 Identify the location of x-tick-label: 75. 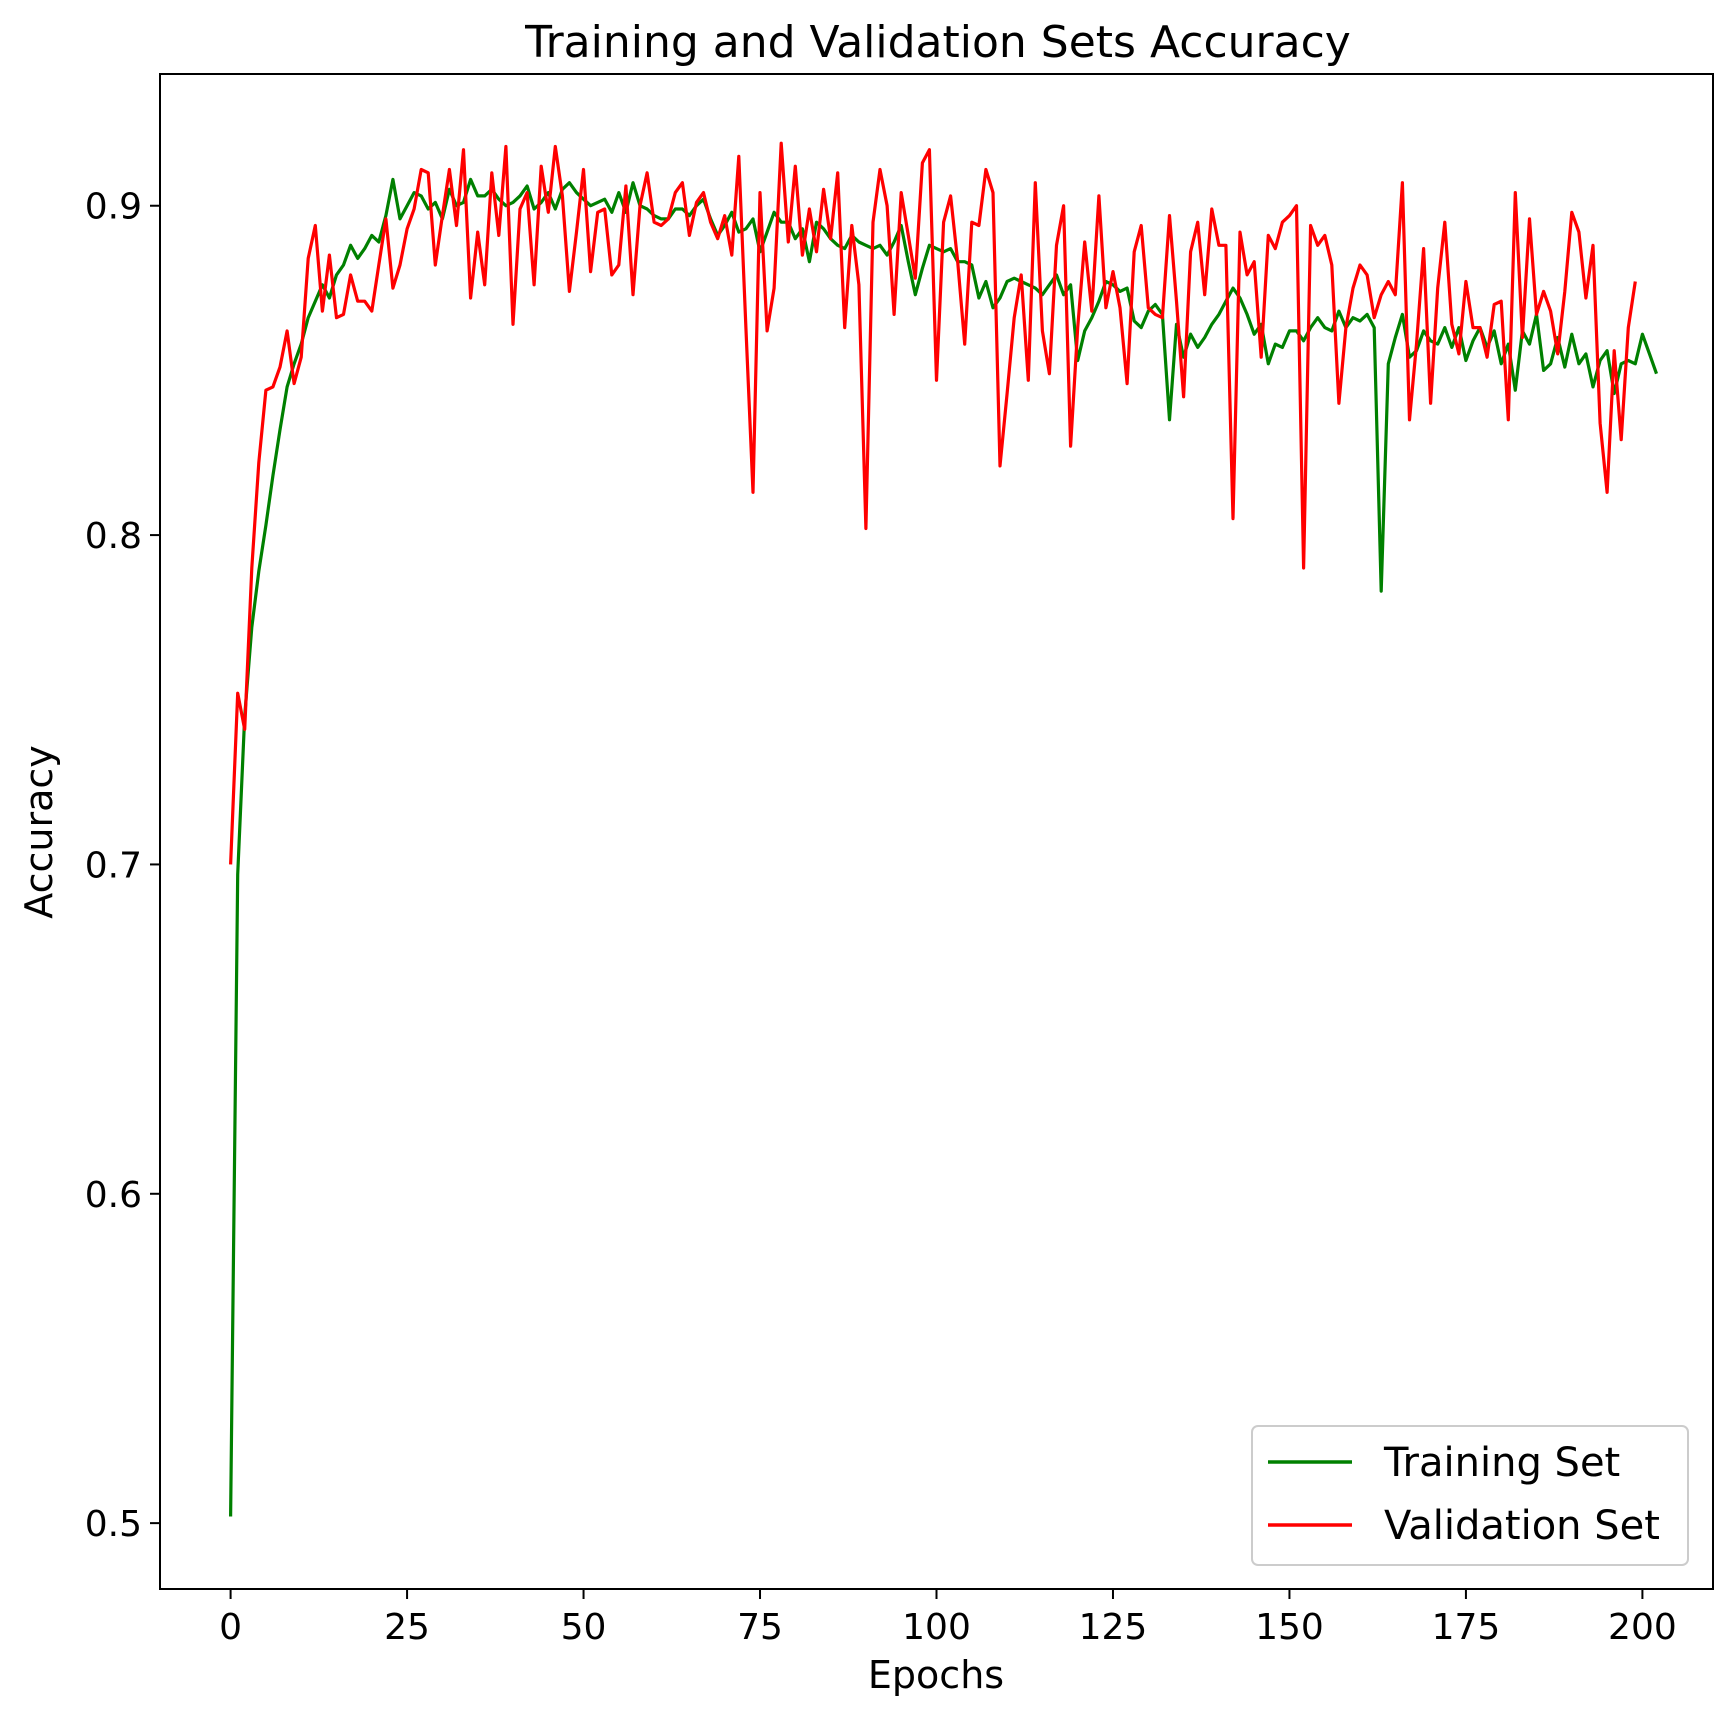
(760, 1627).